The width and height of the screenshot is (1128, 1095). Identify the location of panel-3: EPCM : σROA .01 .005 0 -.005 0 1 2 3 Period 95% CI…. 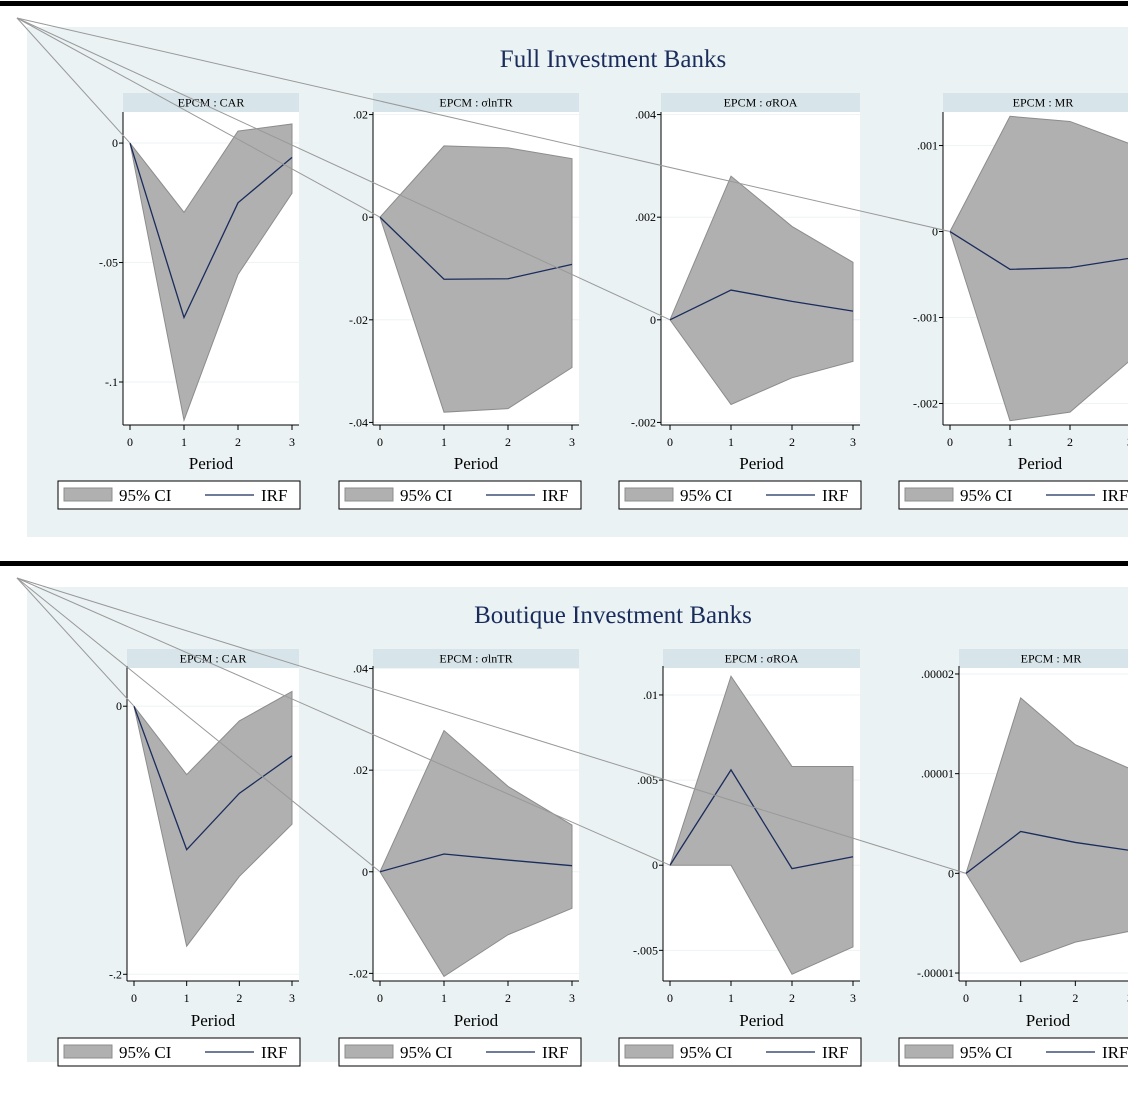
(740, 858).